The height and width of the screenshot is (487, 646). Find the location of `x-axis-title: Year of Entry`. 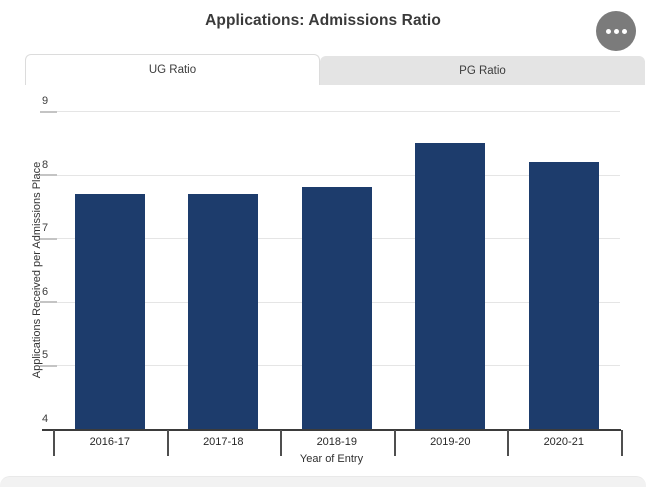

x-axis-title: Year of Entry is located at coordinates (331, 459).